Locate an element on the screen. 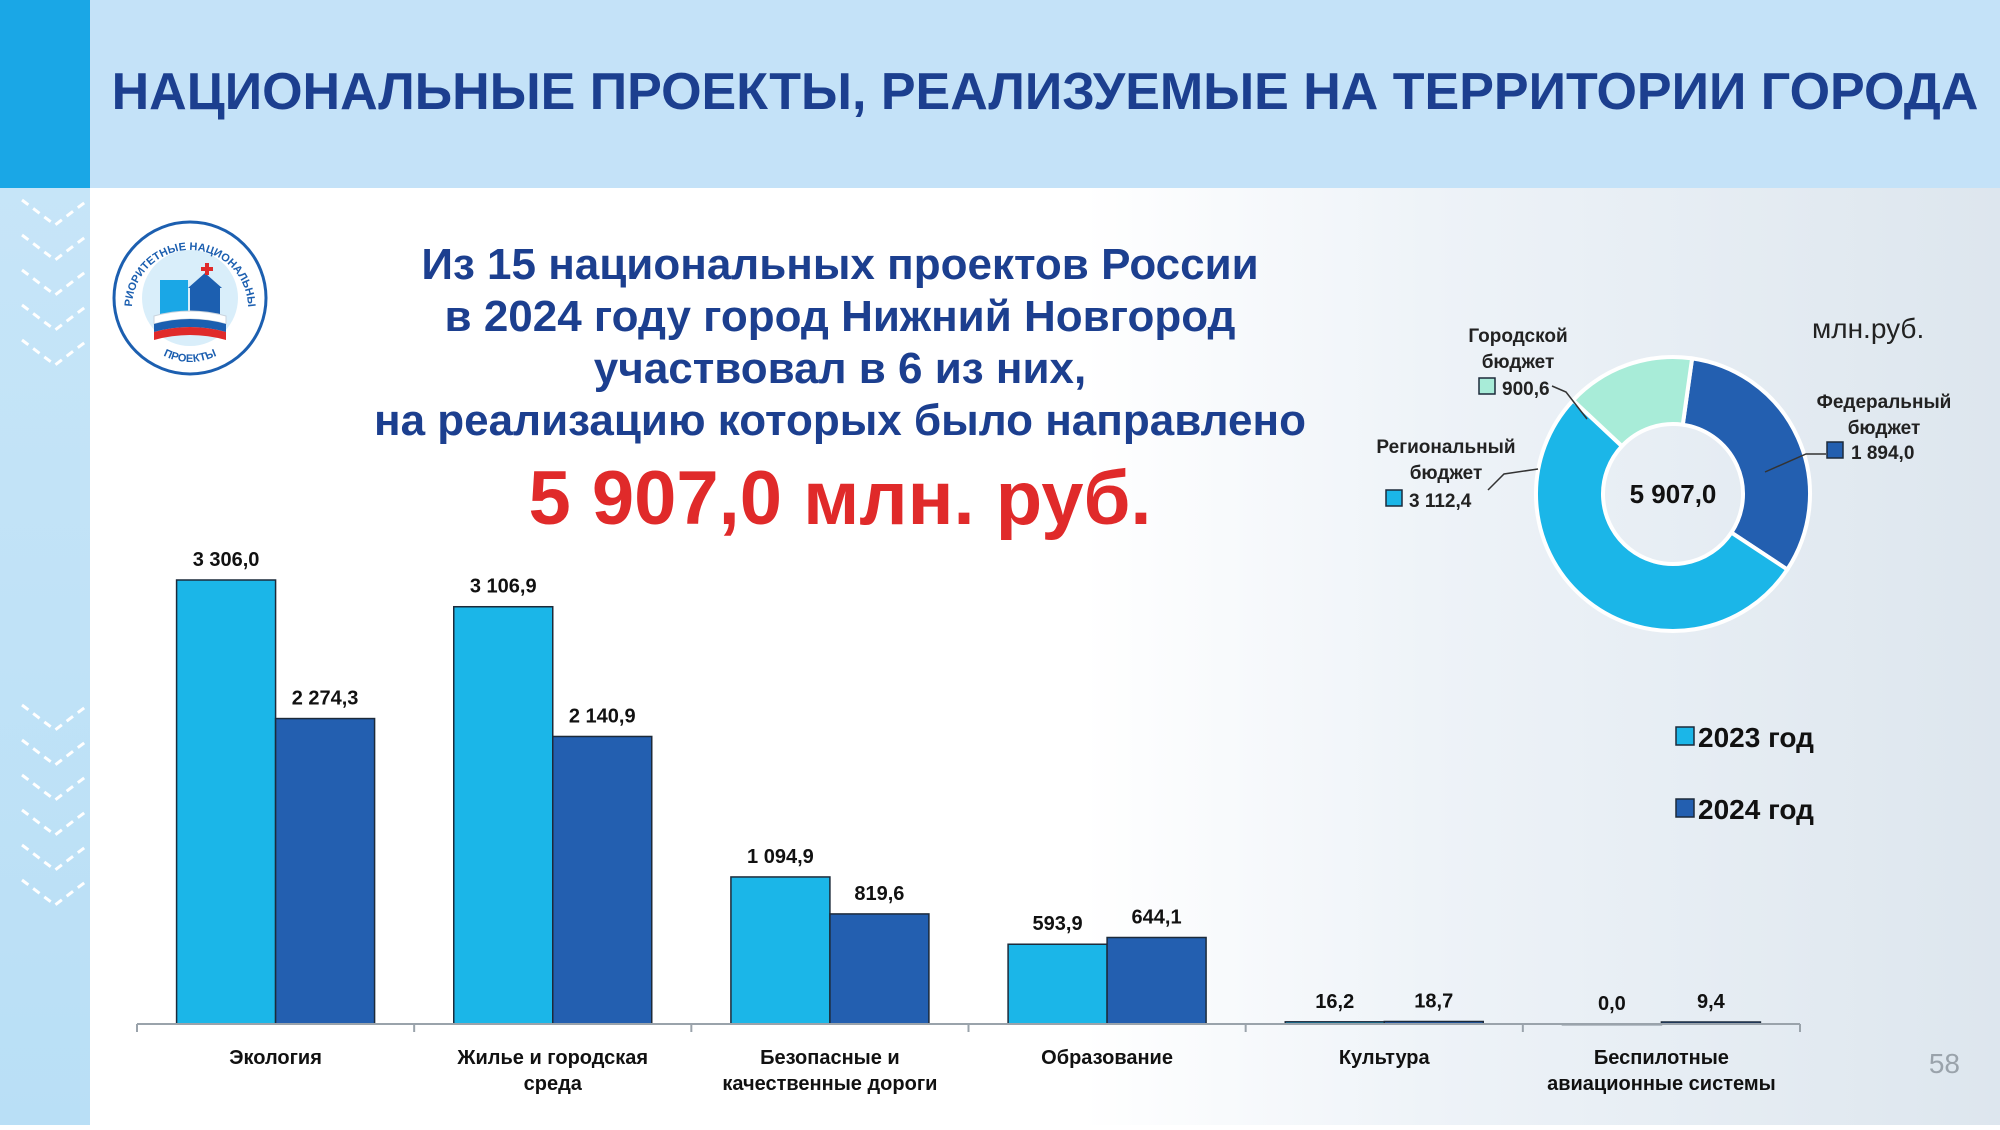 The image size is (2000, 1130). donut-slice-name: Региональный is located at coordinates (1445, 447).